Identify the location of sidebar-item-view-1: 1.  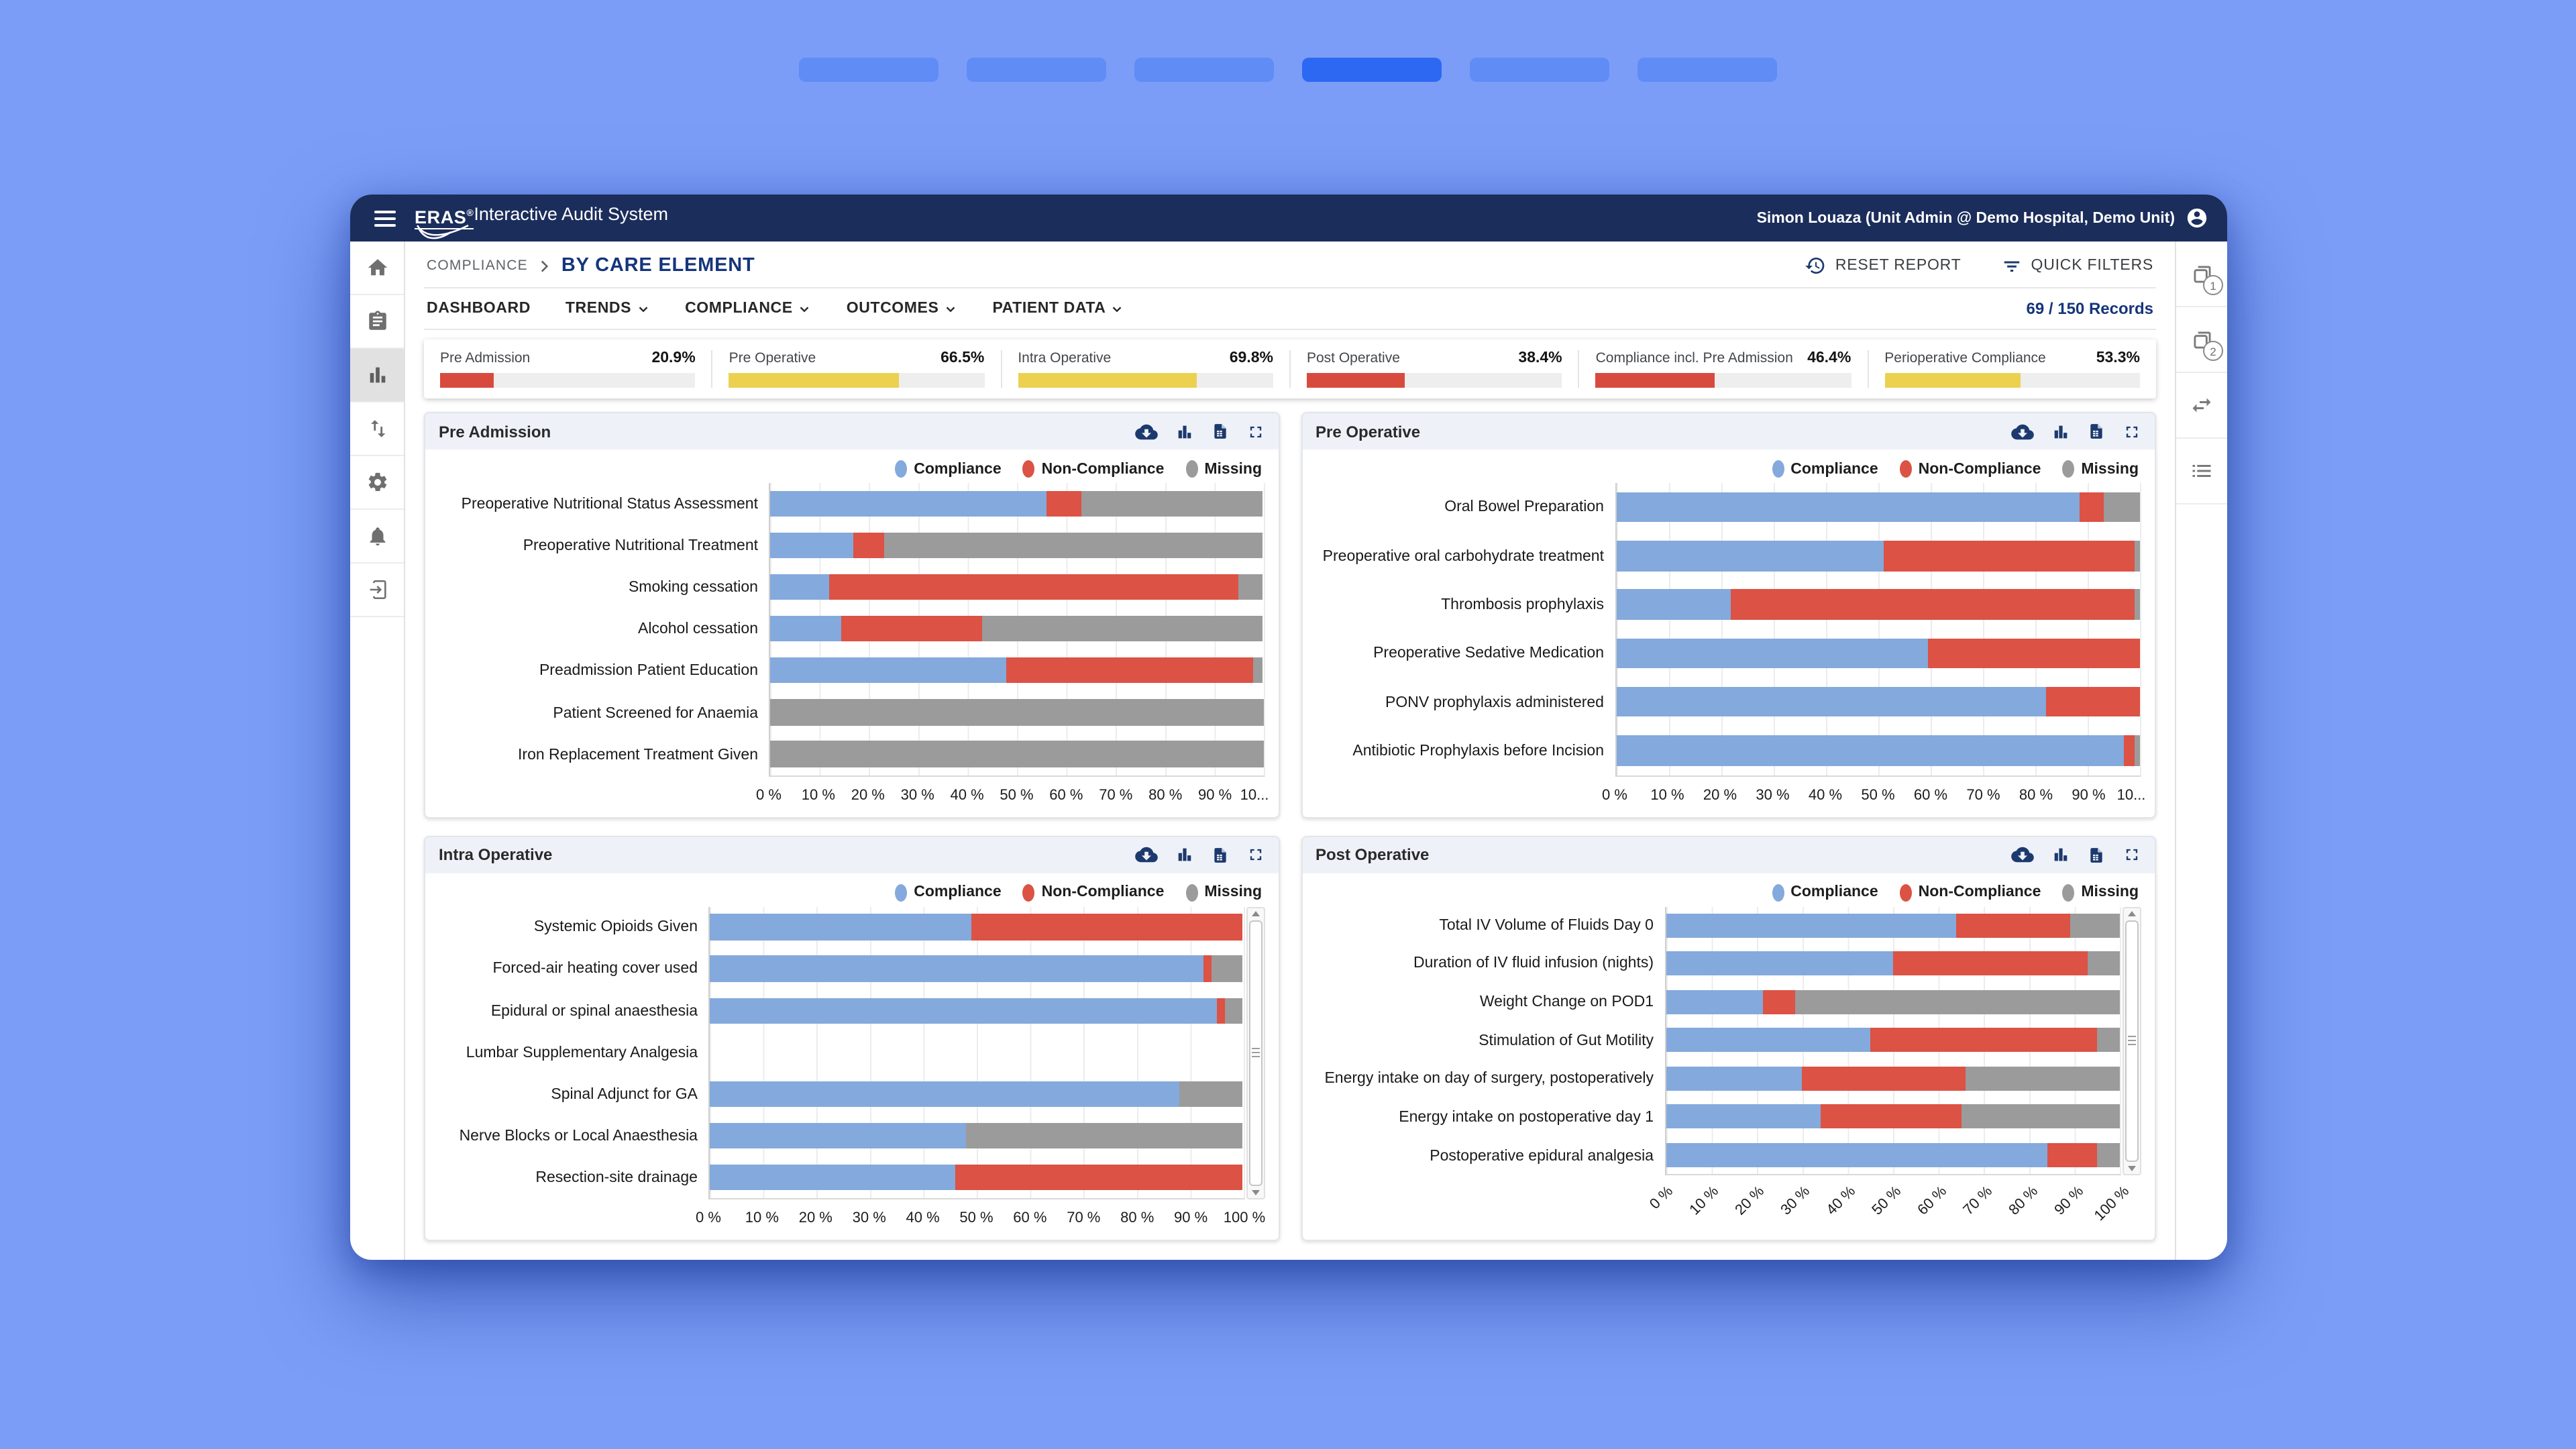
(2201, 274).